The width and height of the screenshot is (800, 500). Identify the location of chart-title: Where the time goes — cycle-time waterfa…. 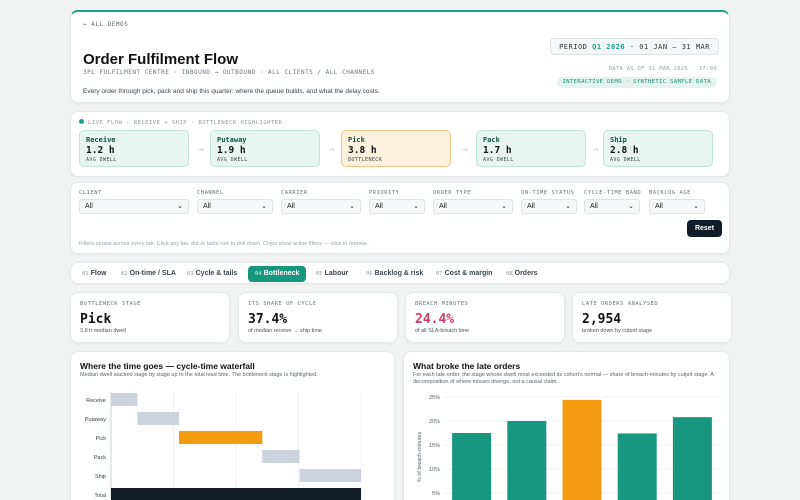
(167, 366).